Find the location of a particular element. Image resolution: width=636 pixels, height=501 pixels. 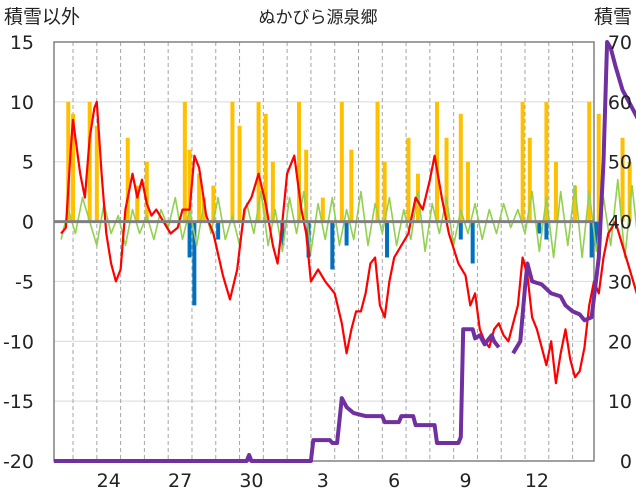

x-tick-label: 12 is located at coordinates (537, 481).